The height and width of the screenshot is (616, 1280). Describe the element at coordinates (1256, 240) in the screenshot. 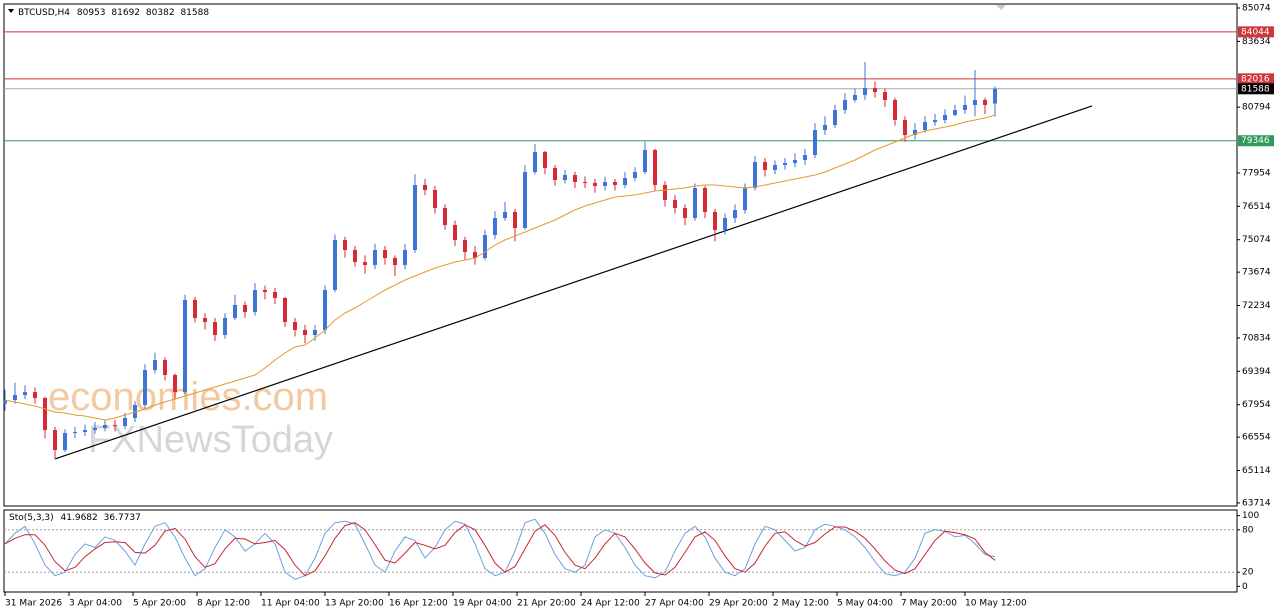

I see `y-tick-label: 75074` at that location.